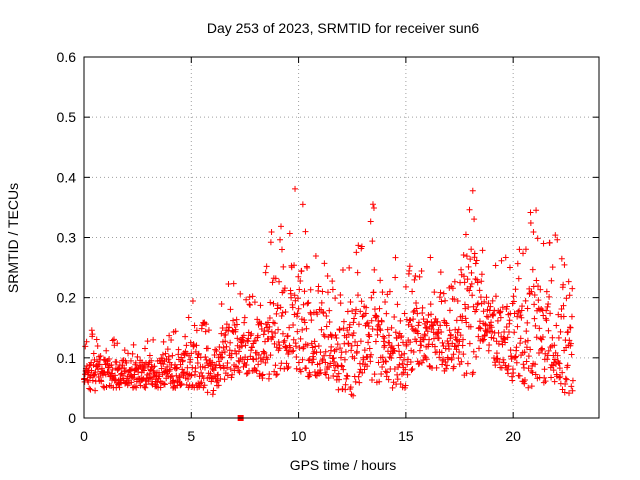  I want to click on y-tick-label: 0.5, so click(67, 117).